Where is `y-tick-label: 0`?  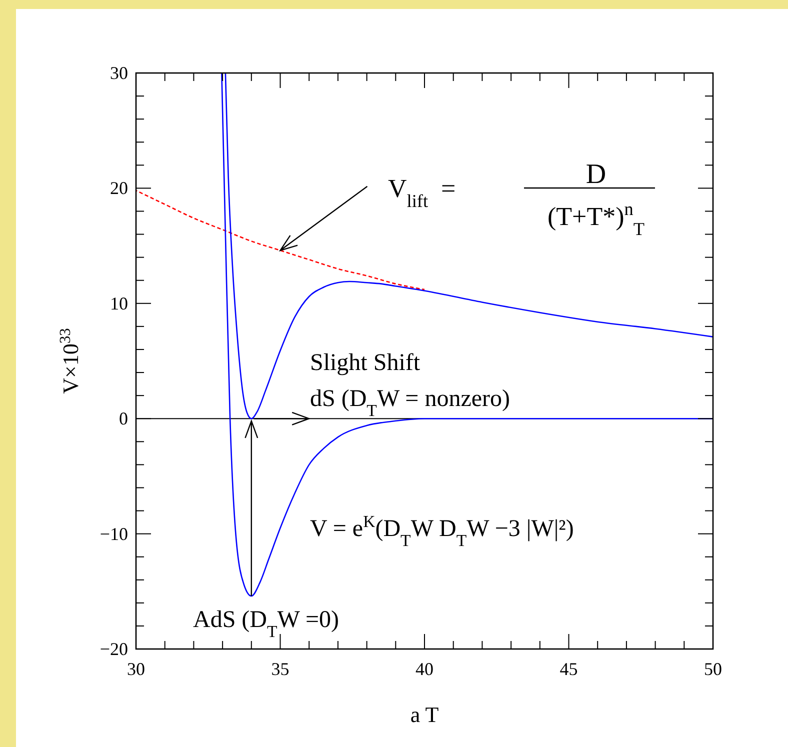
y-tick-label: 0 is located at coordinates (123, 418).